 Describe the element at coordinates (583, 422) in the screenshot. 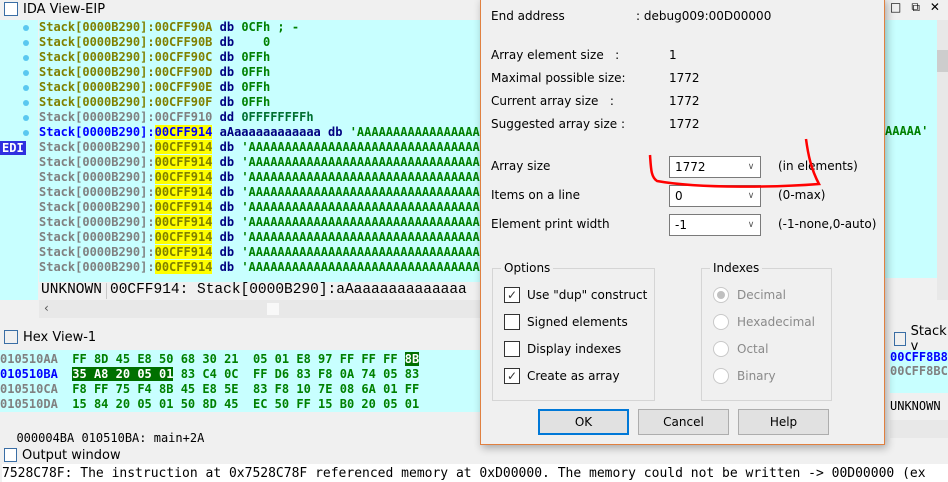

I see `ok-button: OK` at that location.